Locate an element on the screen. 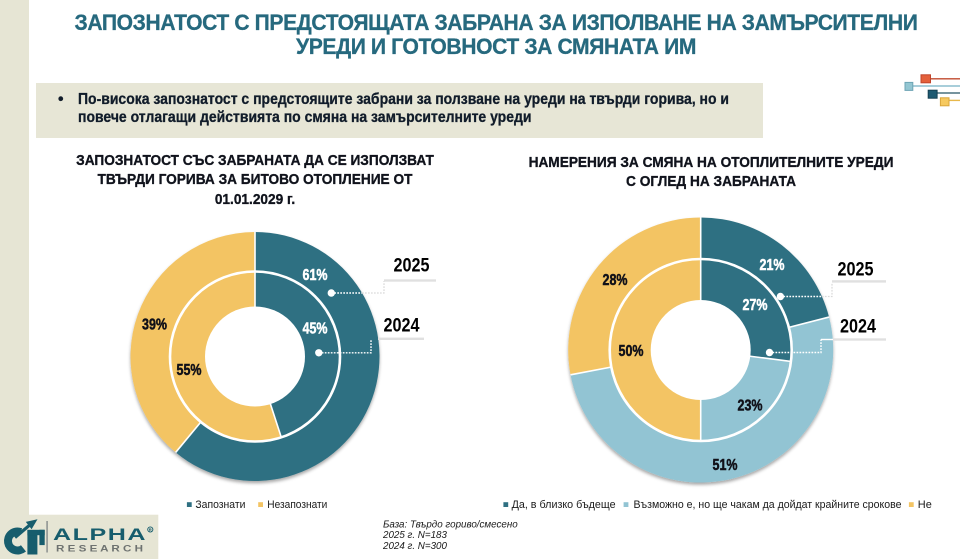 The height and width of the screenshot is (559, 960). svg-text: R E S E A R C H is located at coordinates (99, 548).